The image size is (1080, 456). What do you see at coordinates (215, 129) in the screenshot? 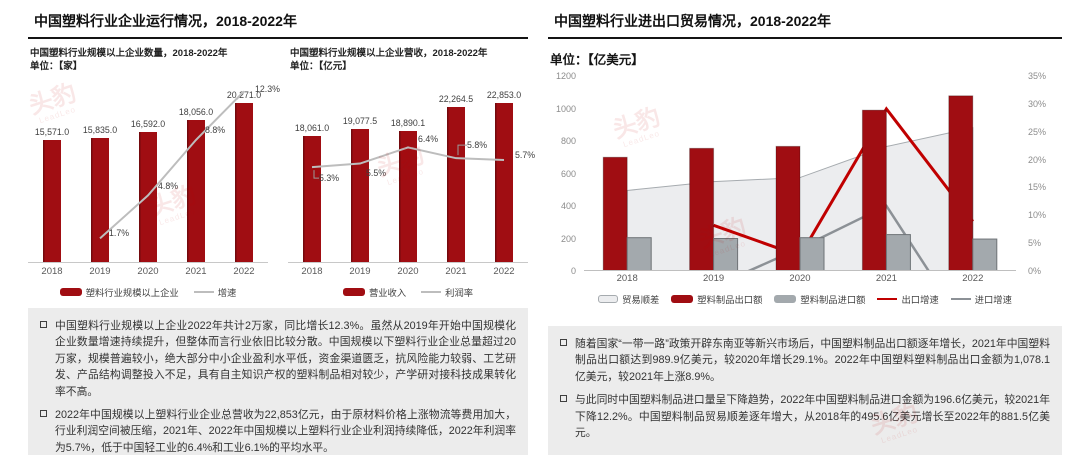
I see `line-value-label: 8.8%` at bounding box center [215, 129].